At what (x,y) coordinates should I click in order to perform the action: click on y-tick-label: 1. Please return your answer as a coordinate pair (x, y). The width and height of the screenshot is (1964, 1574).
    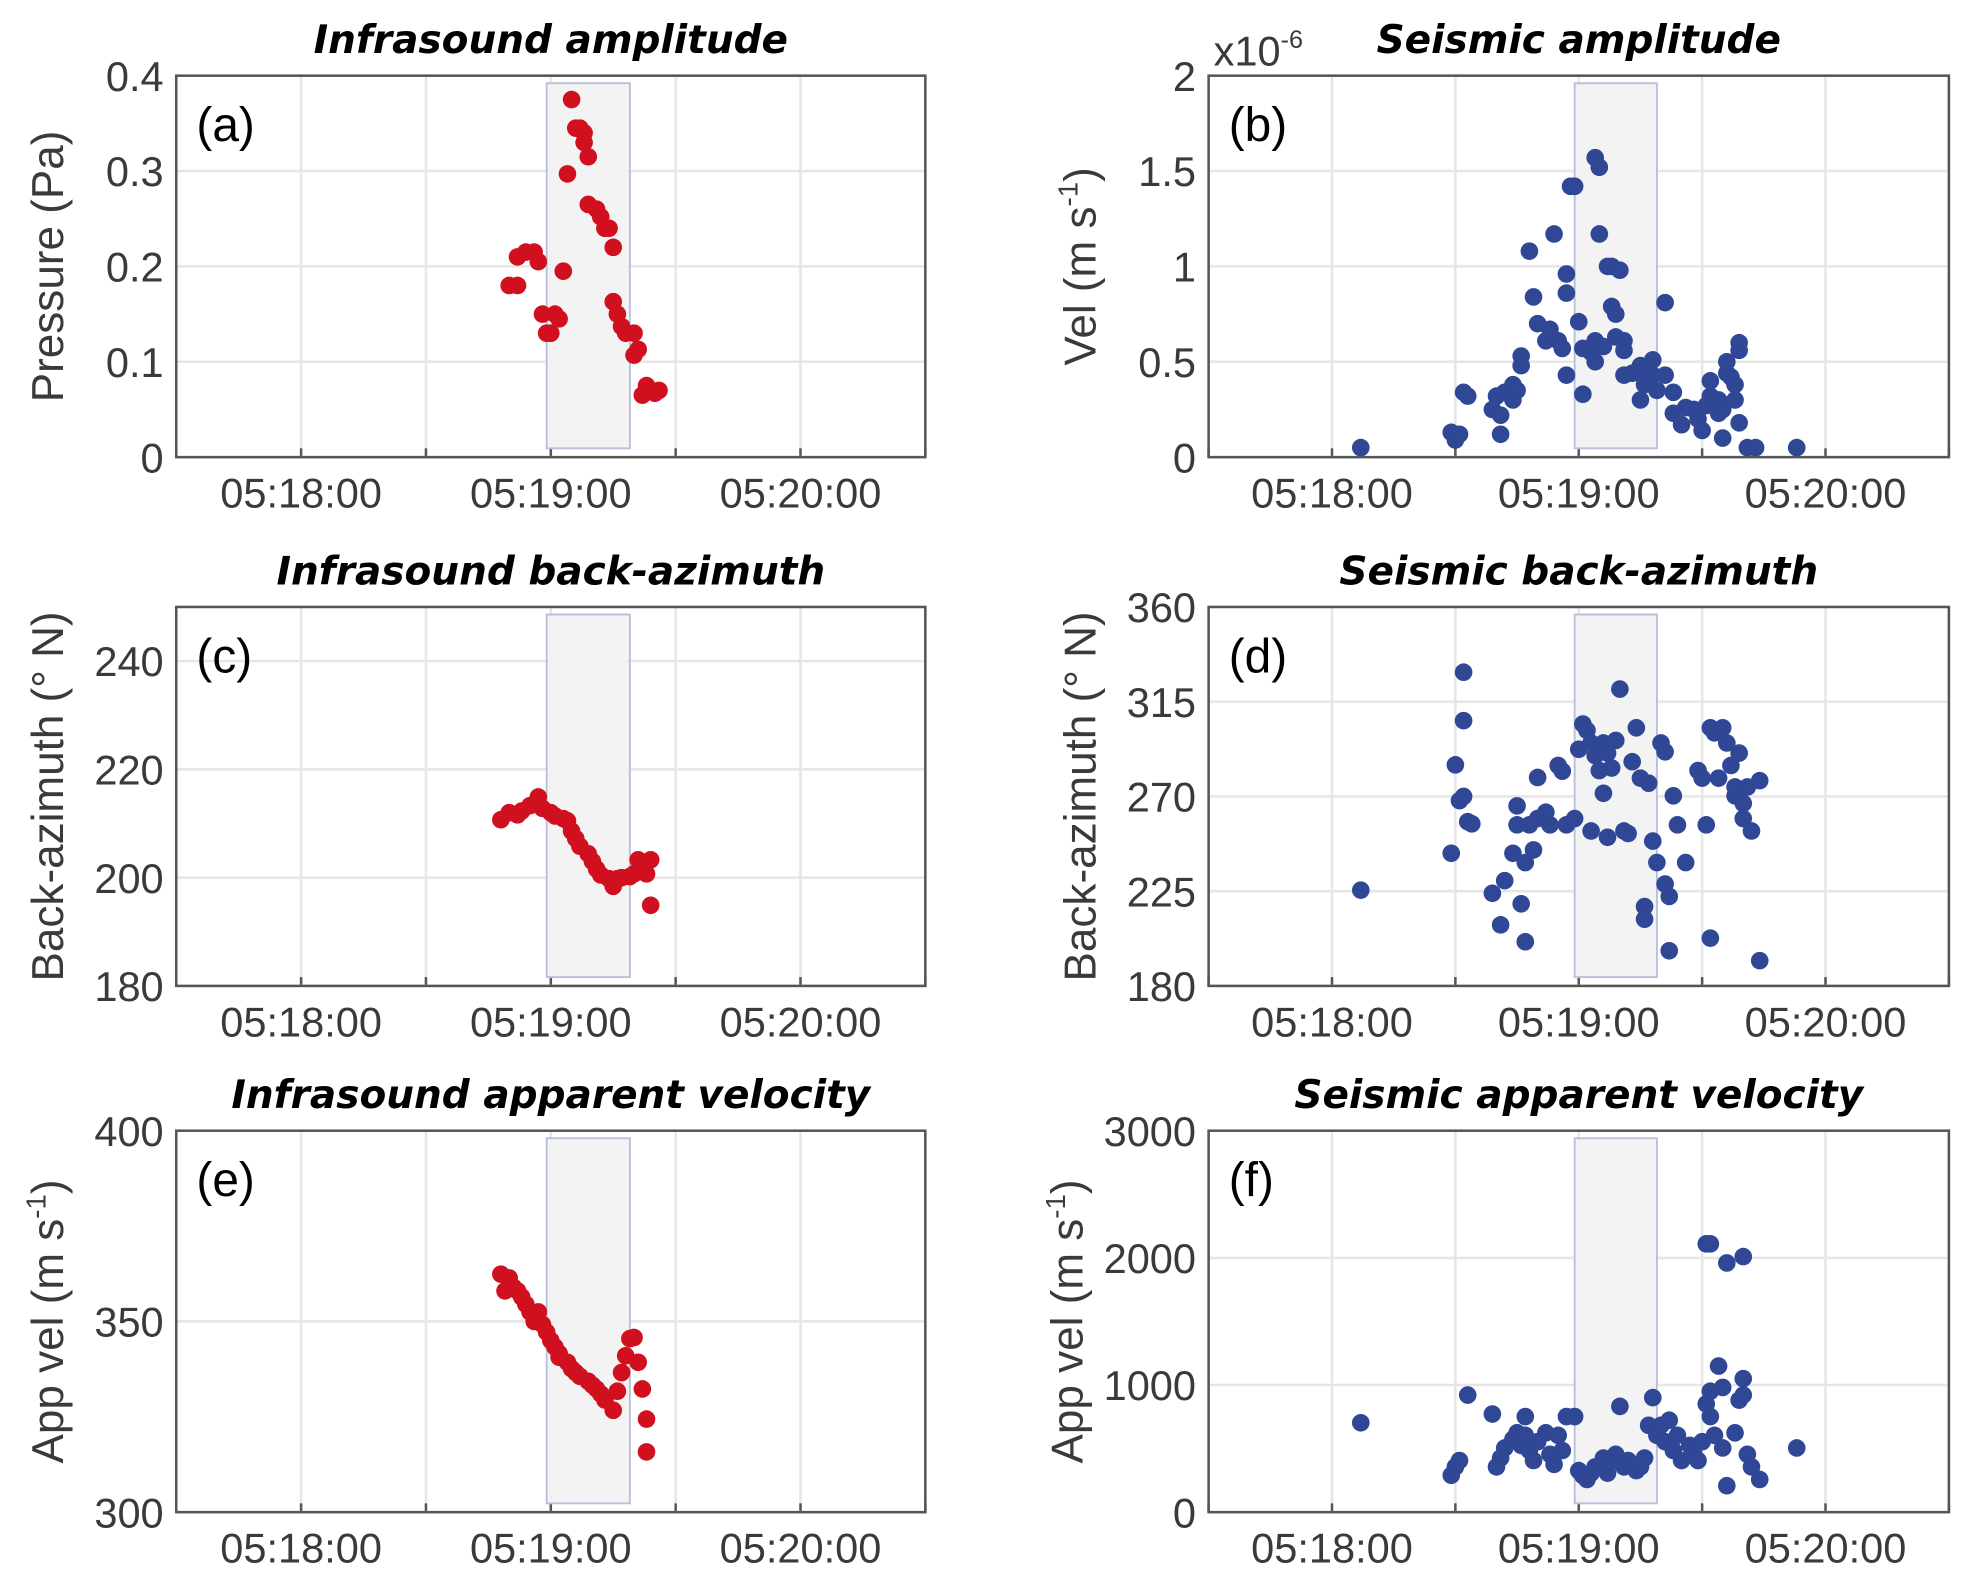
    Looking at the image, I should click on (1184, 267).